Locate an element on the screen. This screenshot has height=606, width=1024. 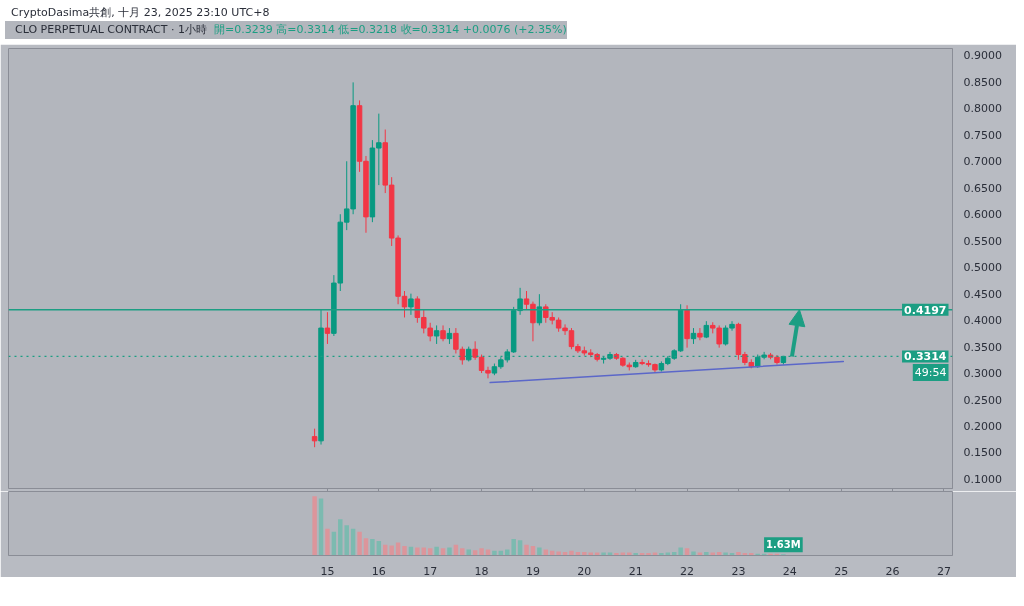
y-tick-label: 0.2500 is located at coordinates (982, 400).